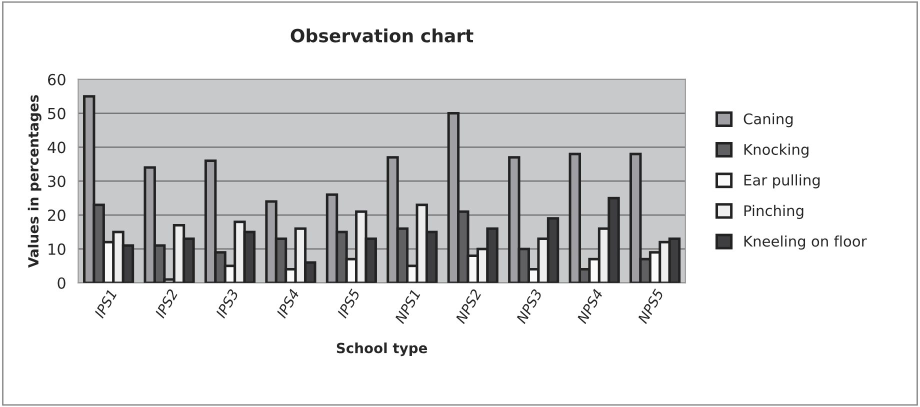  What do you see at coordinates (776, 151) in the screenshot?
I see `legend-label: Knocking` at bounding box center [776, 151].